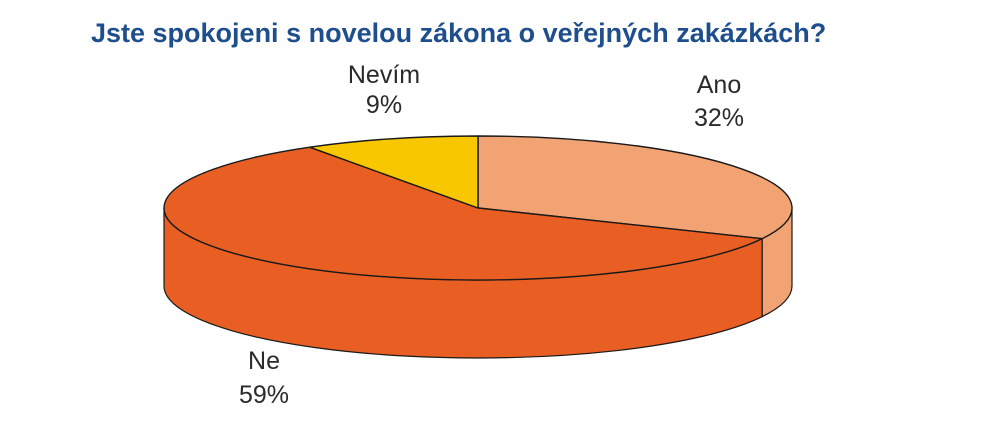 This screenshot has height=446, width=989. What do you see at coordinates (635, 187) in the screenshot?
I see `slice-ano` at bounding box center [635, 187].